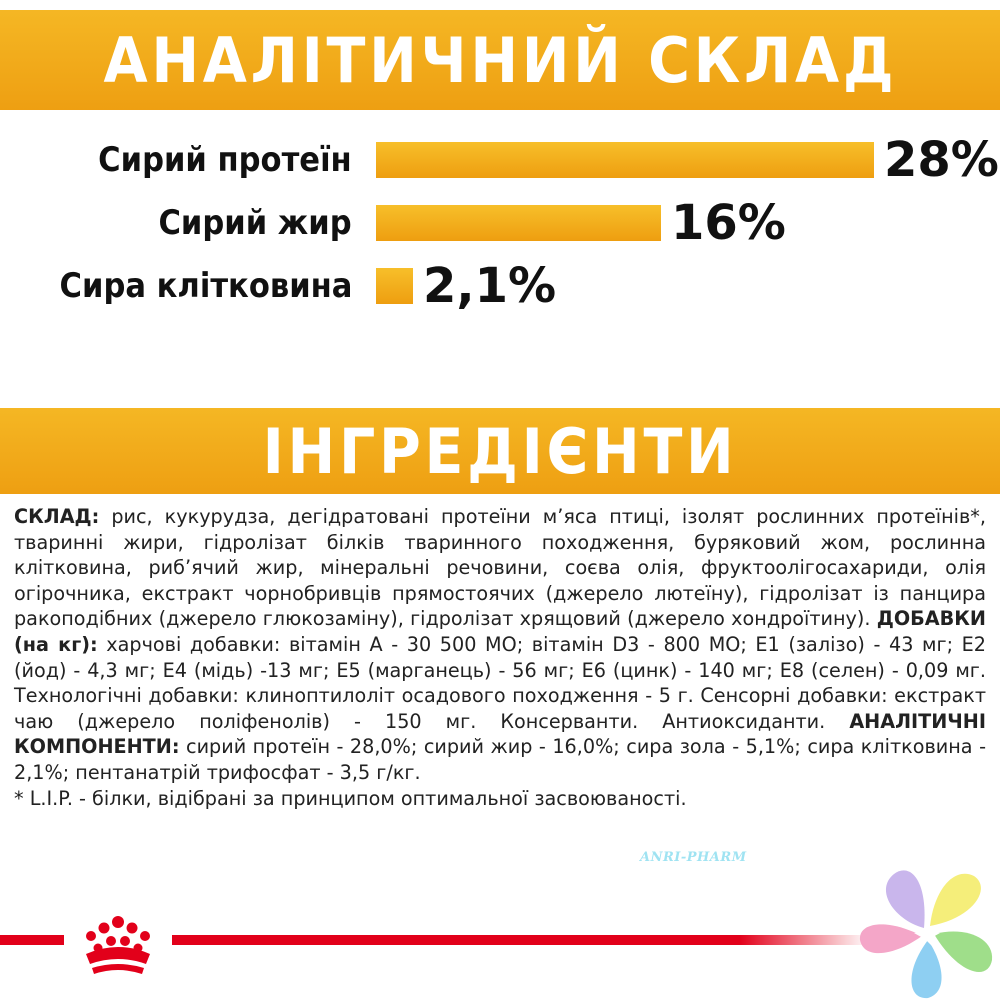  What do you see at coordinates (205, 286) in the screenshot?
I see `nutrient-label: Сира клітковина` at bounding box center [205, 286].